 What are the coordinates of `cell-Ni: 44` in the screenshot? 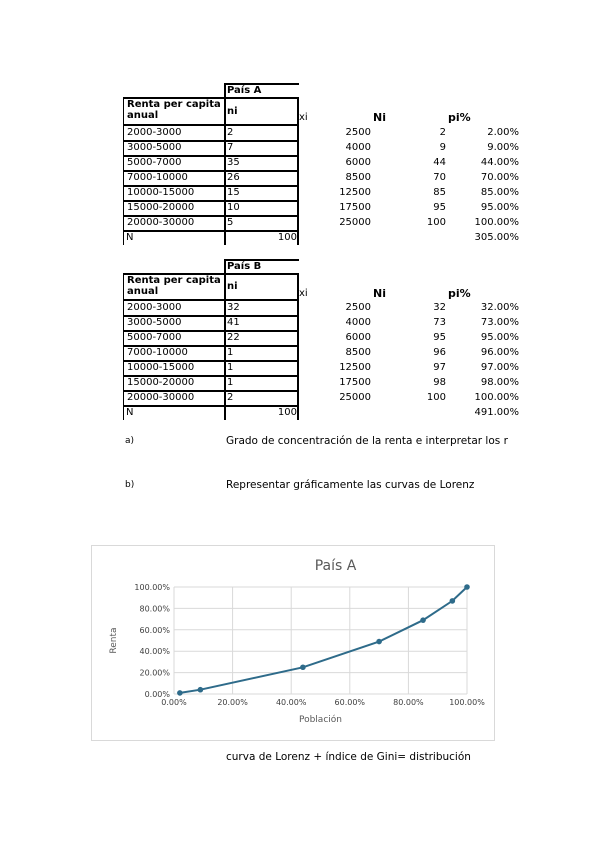 It's located at (439, 162).